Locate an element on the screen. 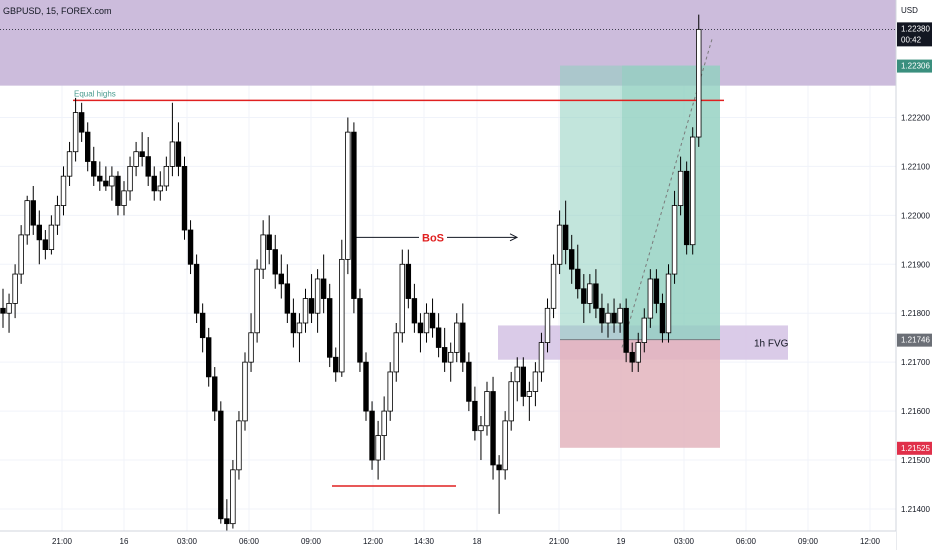 This screenshot has height=550, width=932. stop-loss-value: 1.21525 is located at coordinates (915, 448).